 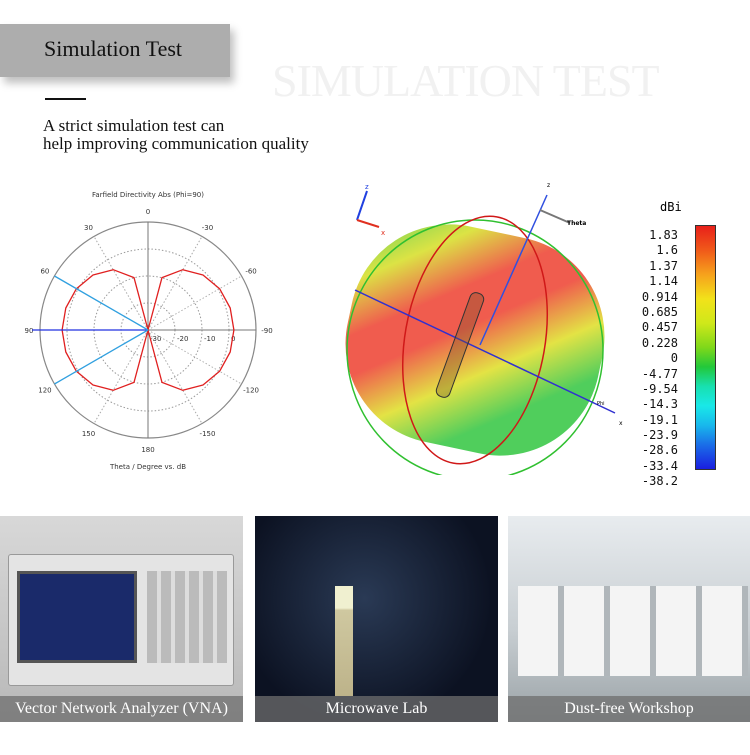 I want to click on watermark-text: SIMULATION TEST, so click(x=466, y=80).